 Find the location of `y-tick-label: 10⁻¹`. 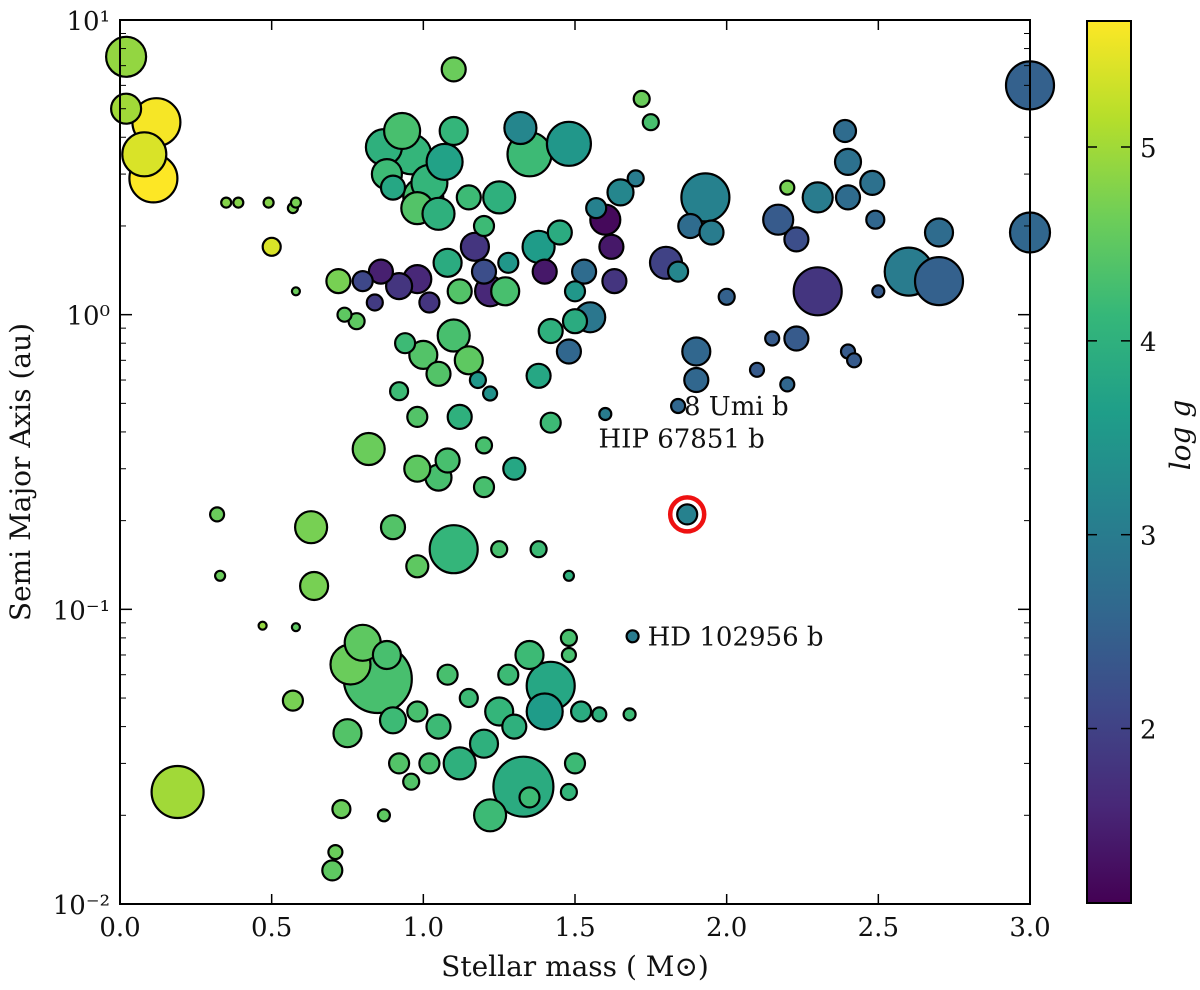

y-tick-label: 10⁻¹ is located at coordinates (81, 611).